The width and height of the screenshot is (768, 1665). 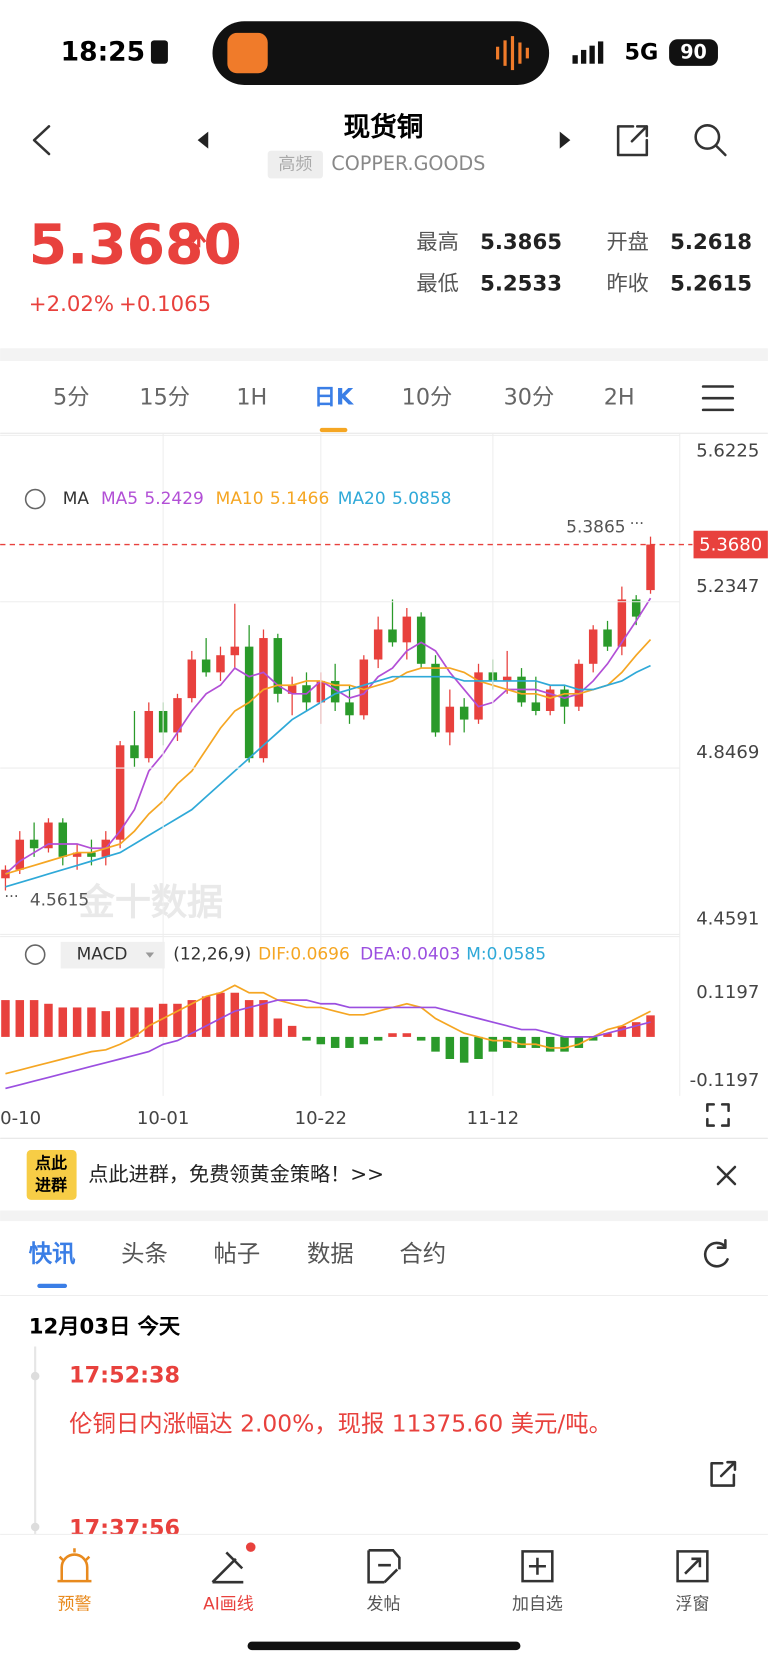 What do you see at coordinates (76, 499) in the screenshot?
I see `ma-label: MA` at bounding box center [76, 499].